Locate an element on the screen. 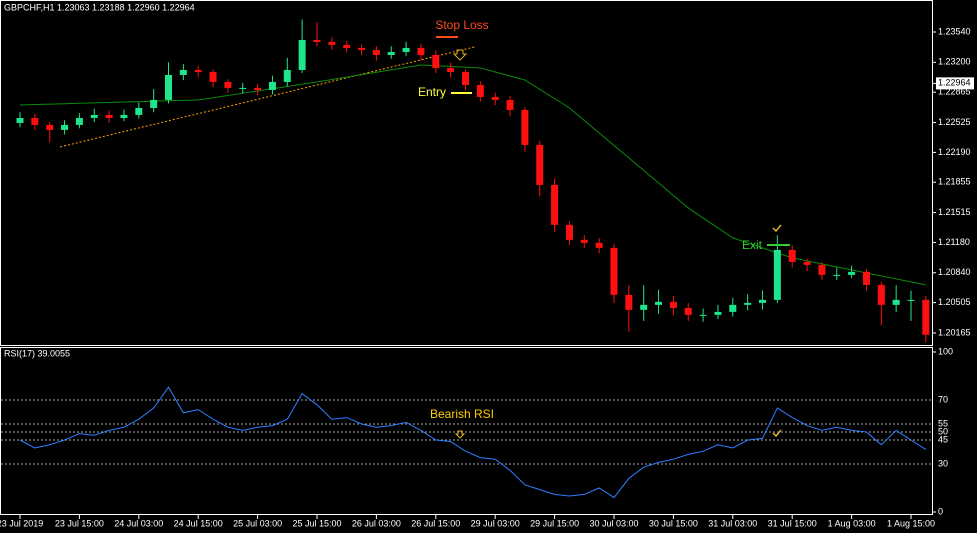 The height and width of the screenshot is (533, 977). y-tick-label: 100 is located at coordinates (945, 351).